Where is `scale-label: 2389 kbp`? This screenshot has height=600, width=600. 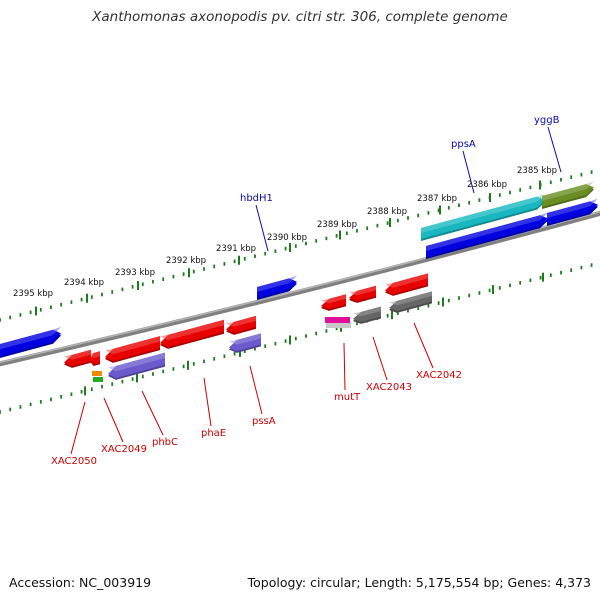 scale-label: 2389 kbp is located at coordinates (337, 225).